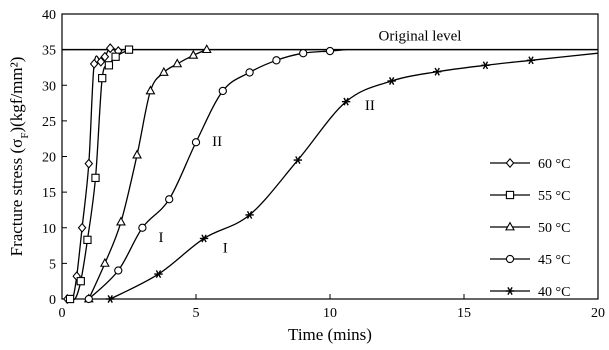  I want to click on x-tick-label: 10, so click(330, 313).